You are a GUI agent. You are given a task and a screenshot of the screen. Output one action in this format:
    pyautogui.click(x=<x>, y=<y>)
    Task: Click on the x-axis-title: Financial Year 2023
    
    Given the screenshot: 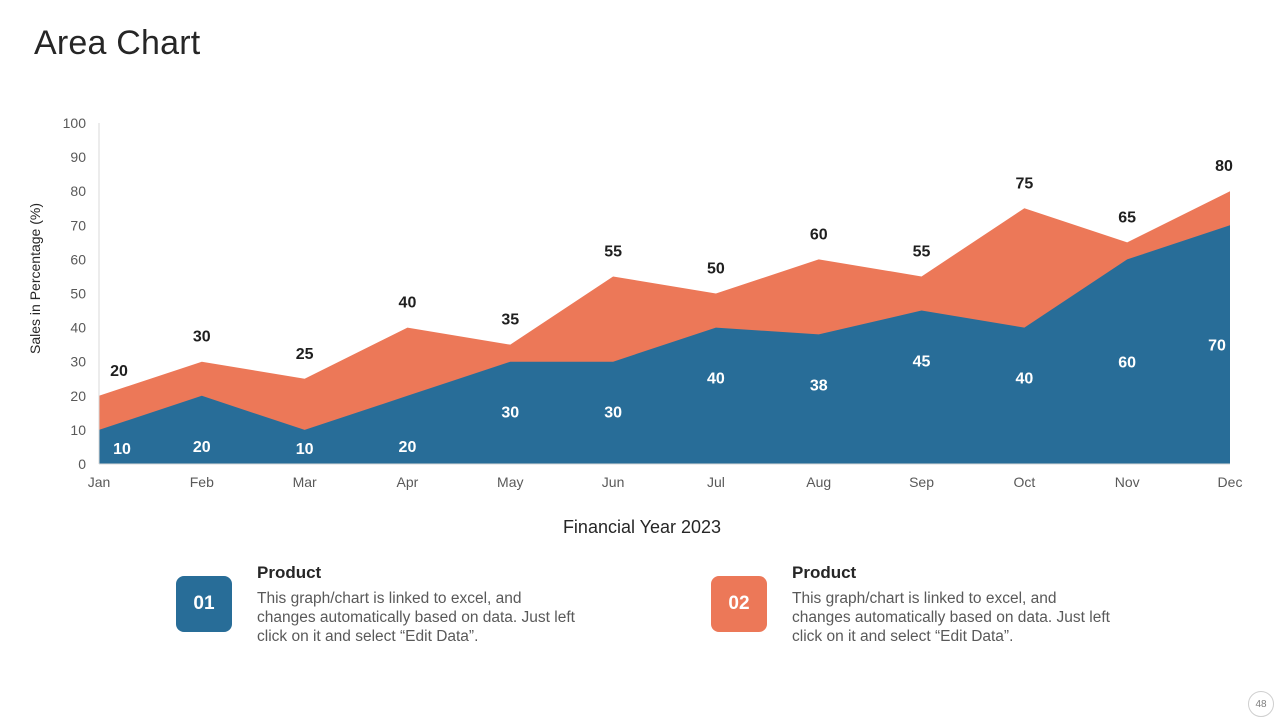 What is the action you would take?
    pyautogui.click(x=642, y=527)
    